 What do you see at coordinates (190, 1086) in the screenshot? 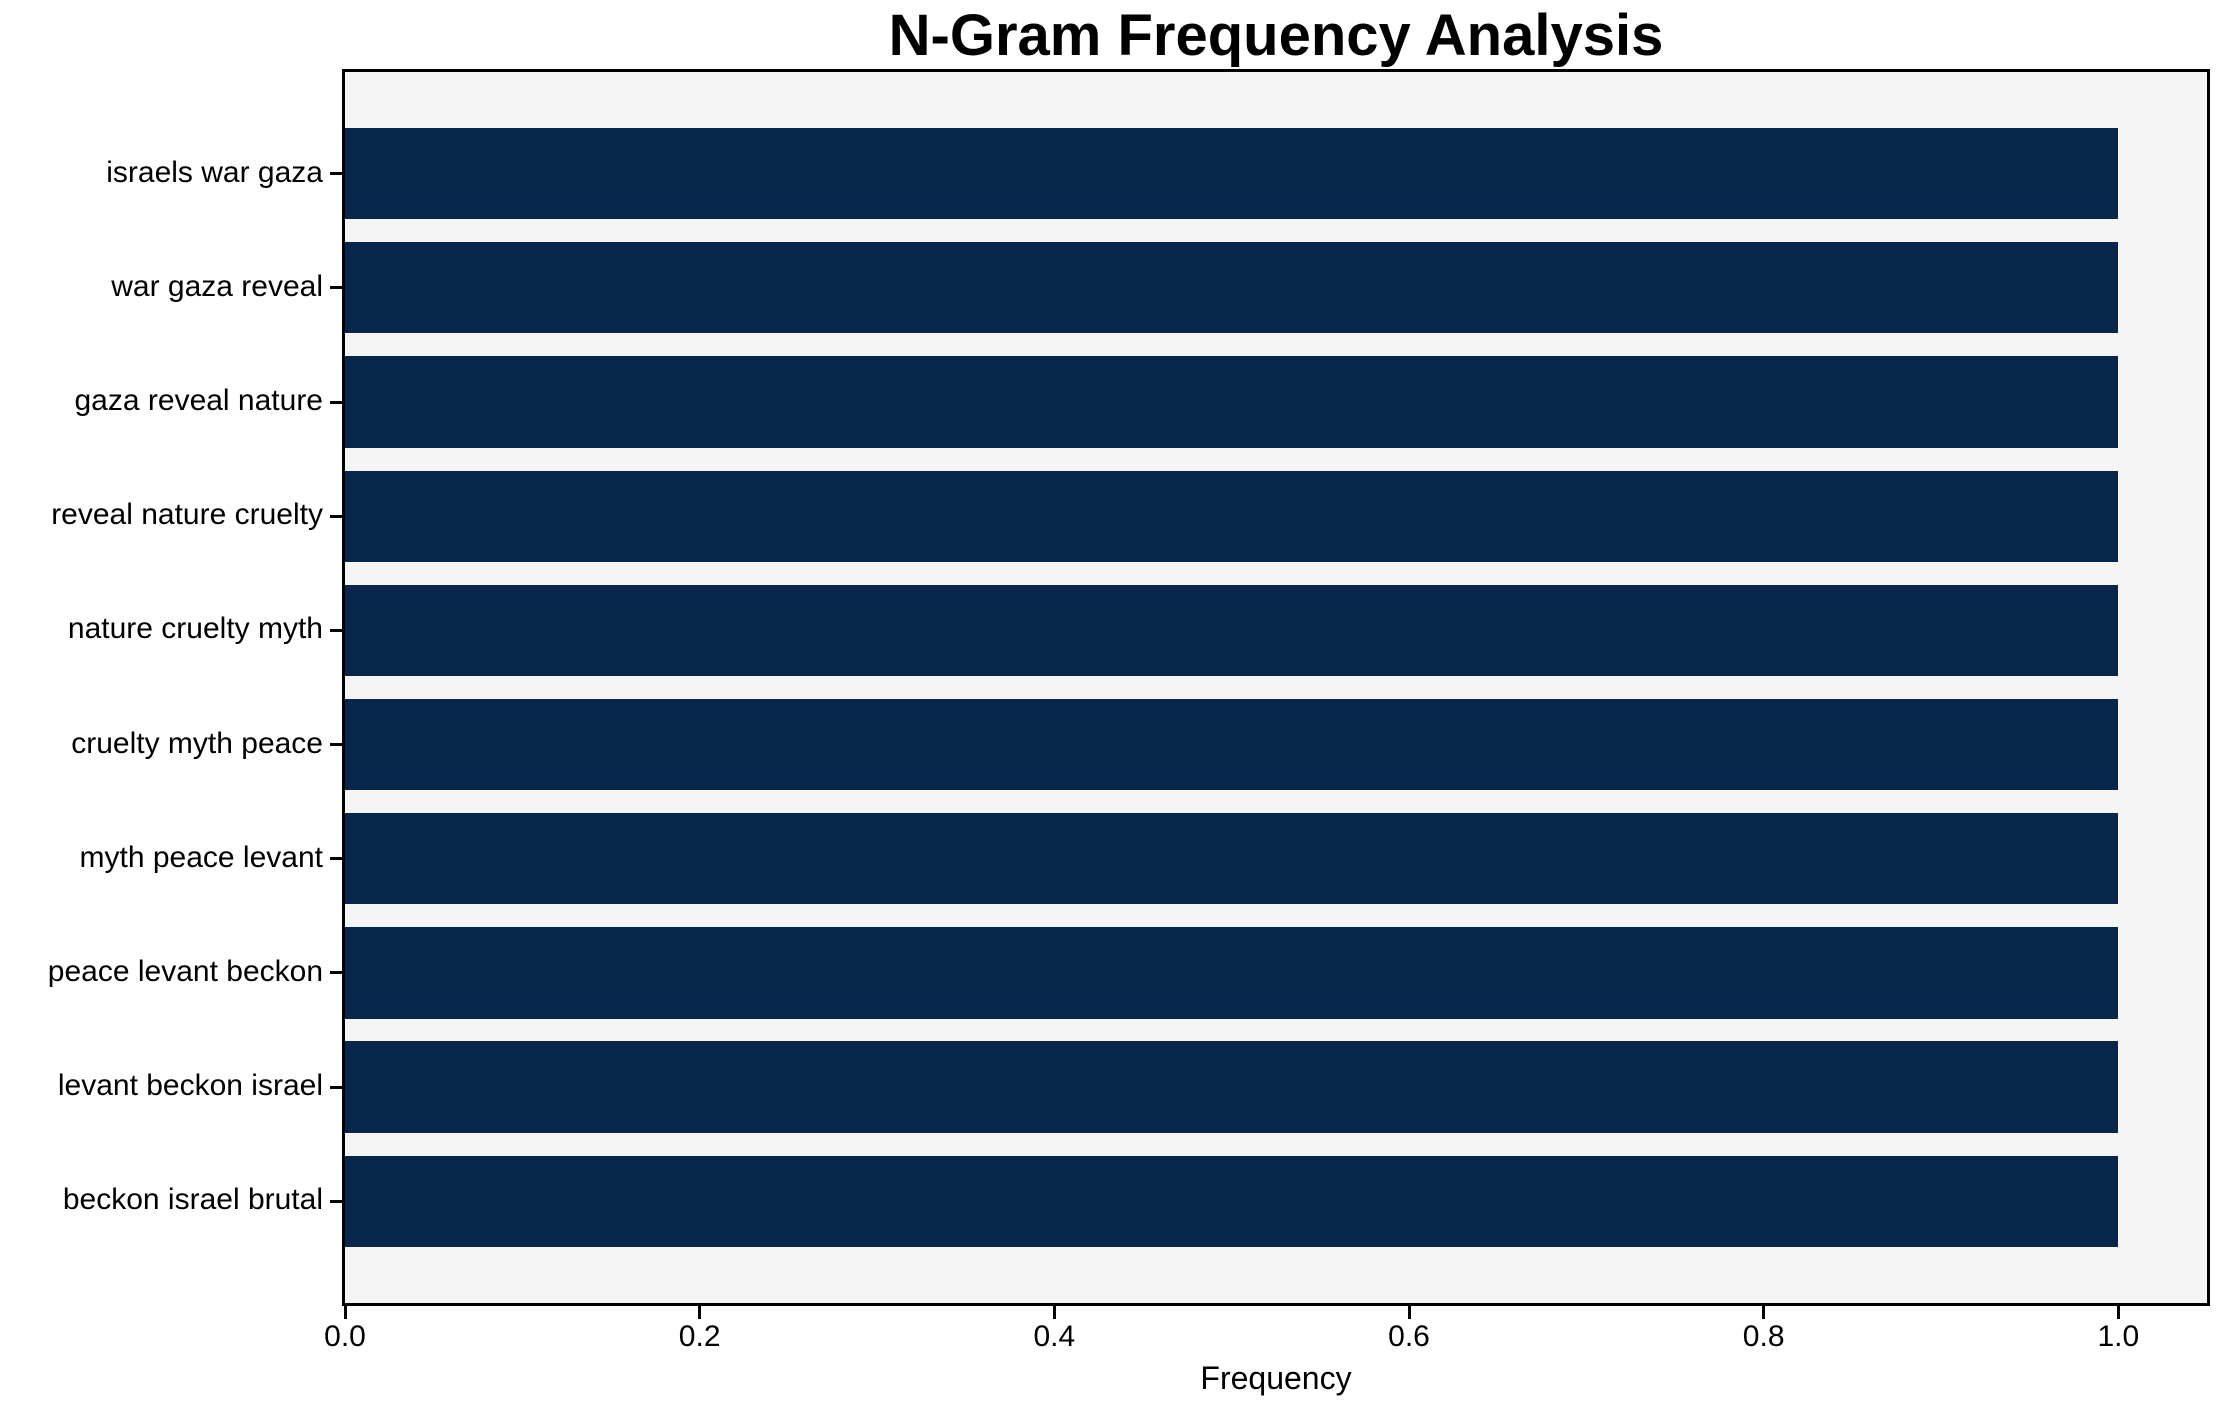
I see `y-tick-label: levant beckon israel` at bounding box center [190, 1086].